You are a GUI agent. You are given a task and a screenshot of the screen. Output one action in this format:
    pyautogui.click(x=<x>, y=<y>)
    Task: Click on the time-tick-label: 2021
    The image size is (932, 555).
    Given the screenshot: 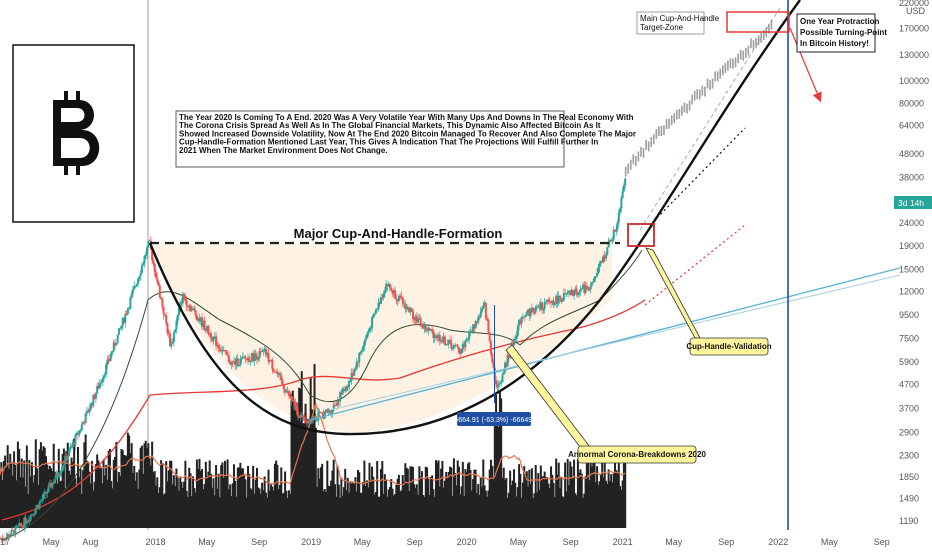 What is the action you would take?
    pyautogui.click(x=623, y=542)
    